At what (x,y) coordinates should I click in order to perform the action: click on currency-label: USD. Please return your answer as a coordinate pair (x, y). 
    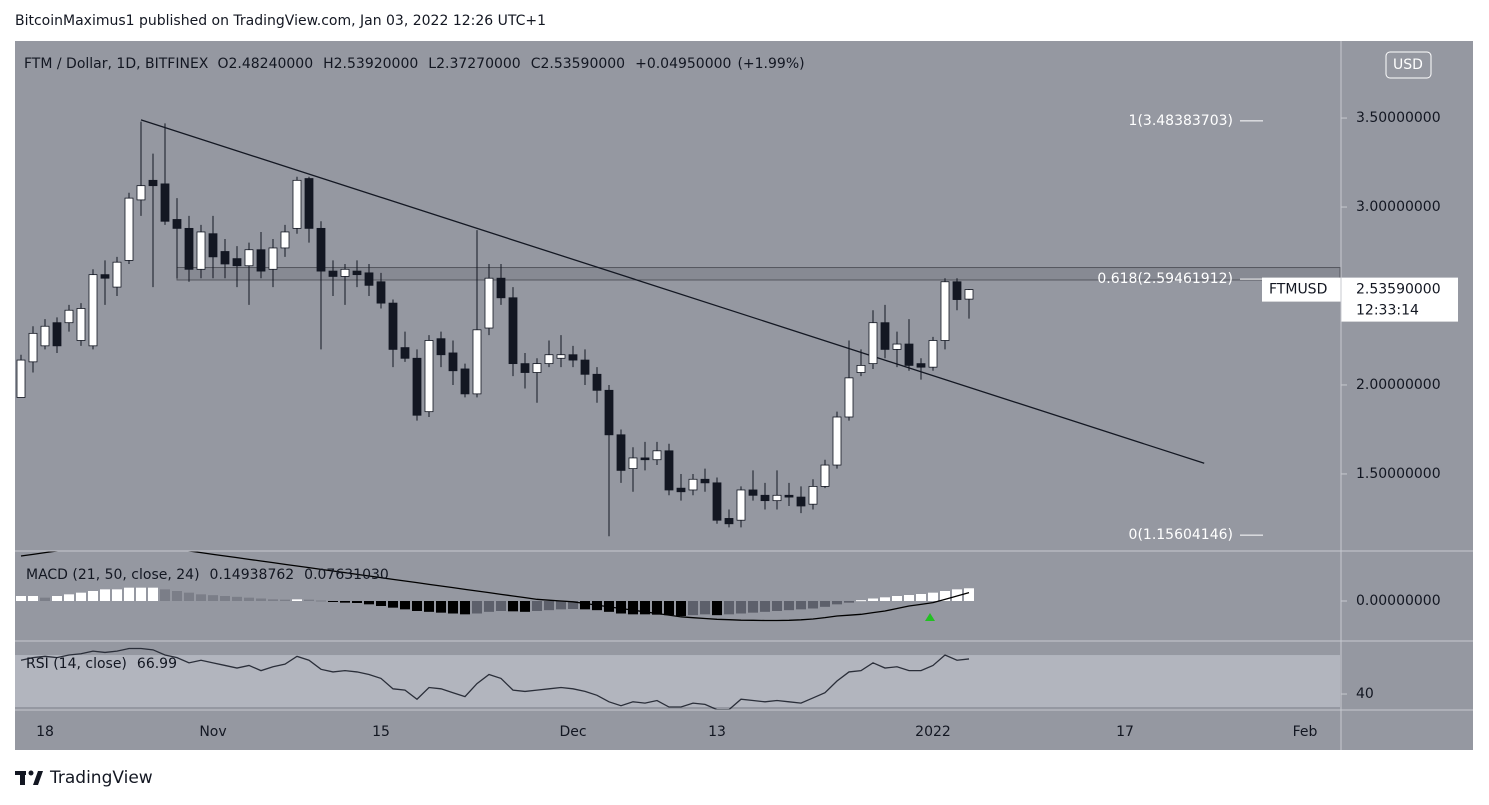
    Looking at the image, I should click on (1408, 65).